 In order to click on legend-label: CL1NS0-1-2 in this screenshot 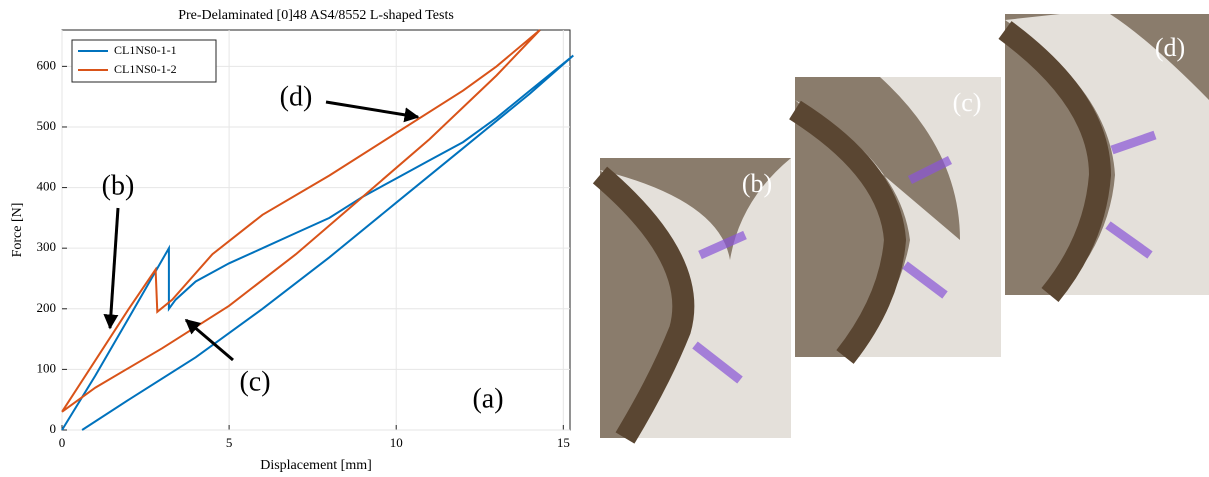, I will do `click(145, 69)`.